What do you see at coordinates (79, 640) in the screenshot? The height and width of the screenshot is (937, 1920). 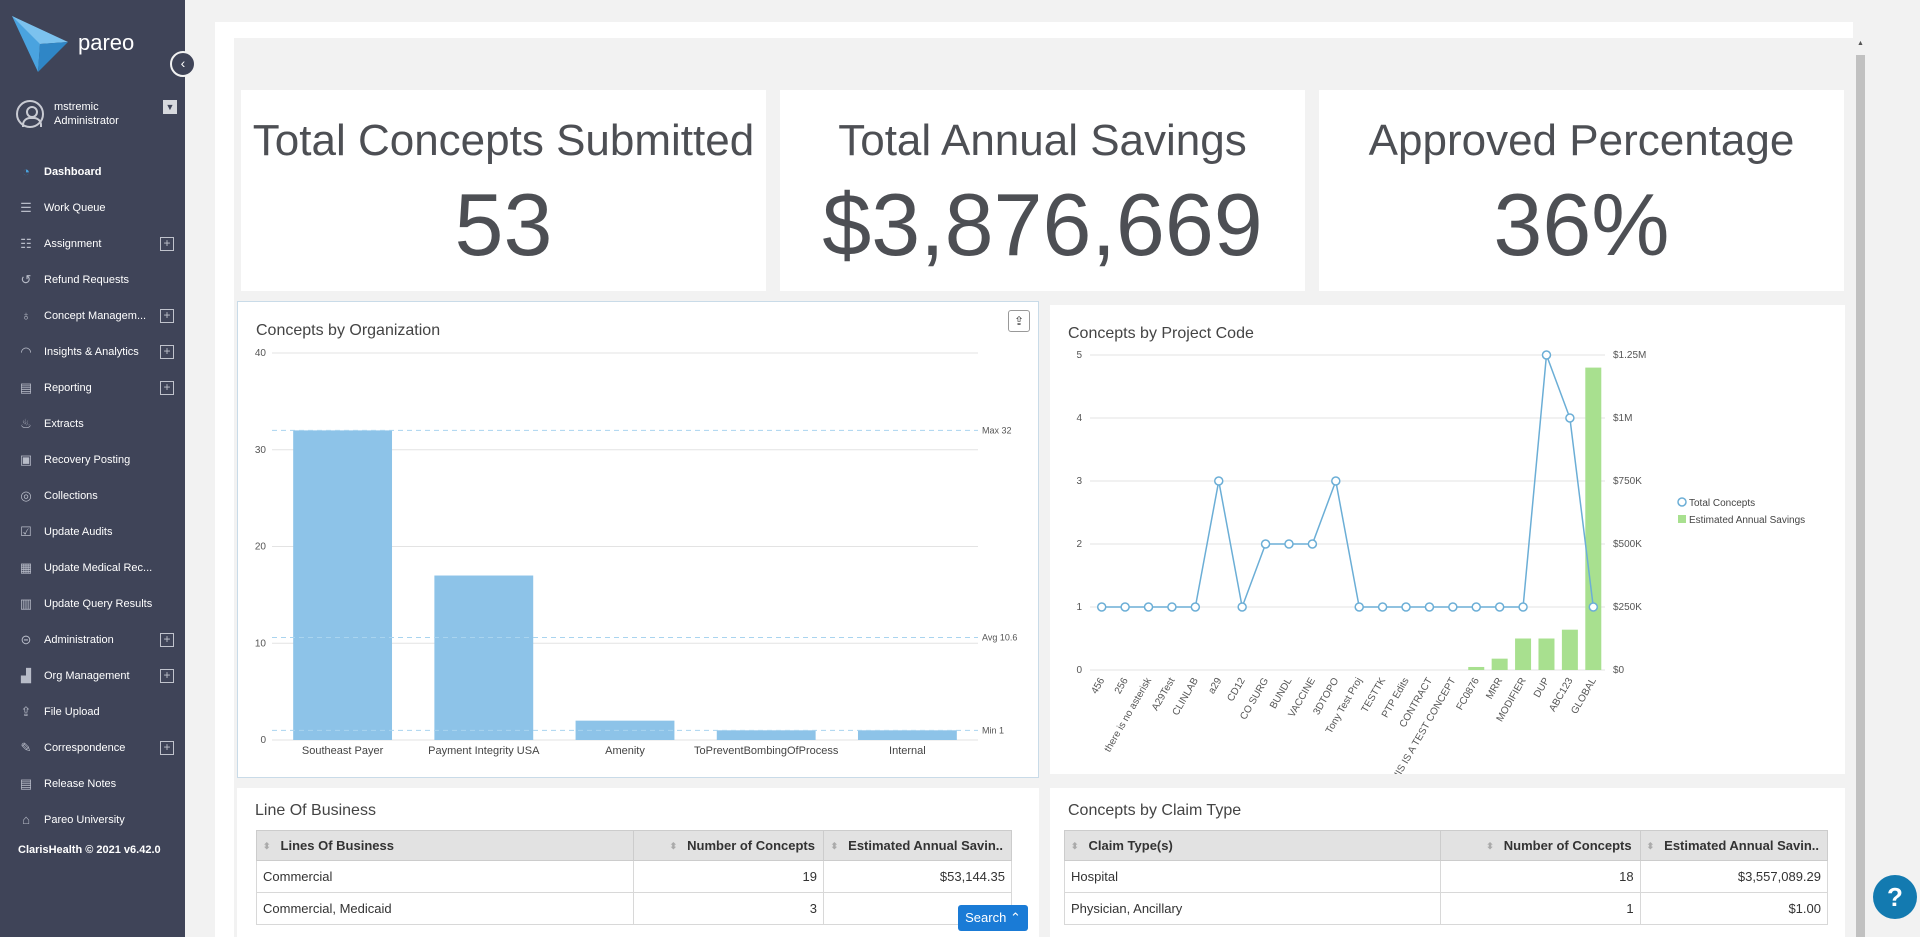 I see `sidebar-item-label: Administration` at bounding box center [79, 640].